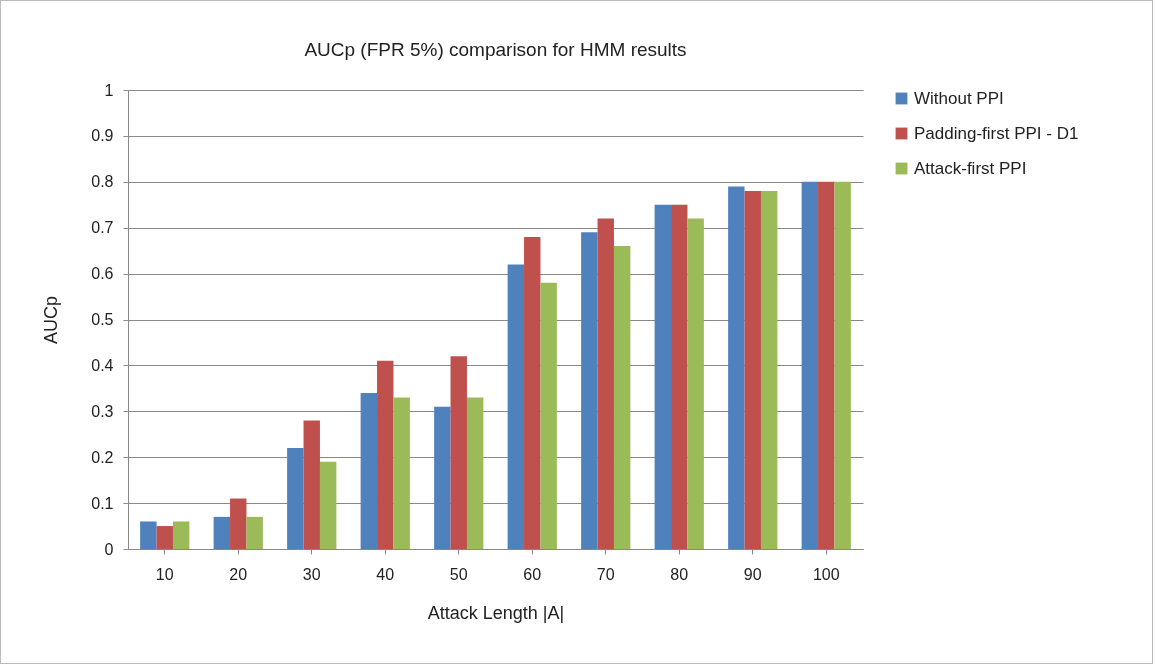 This screenshot has width=1155, height=666. Describe the element at coordinates (238, 574) in the screenshot. I see `x-tick-label: 20` at that location.